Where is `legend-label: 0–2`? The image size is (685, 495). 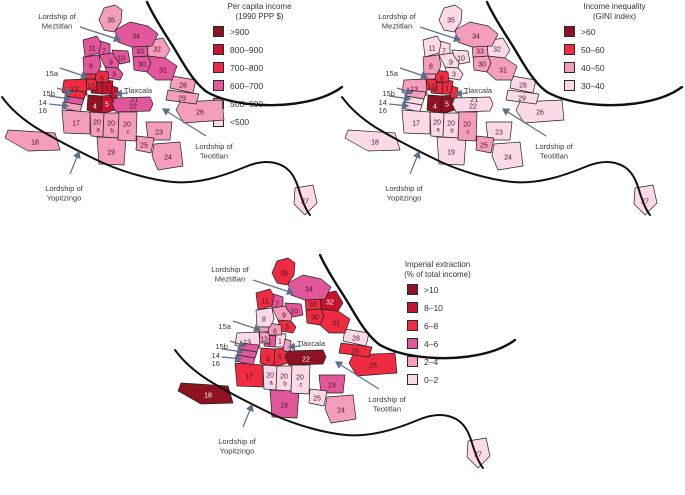
legend-label: 0–2 is located at coordinates (431, 379).